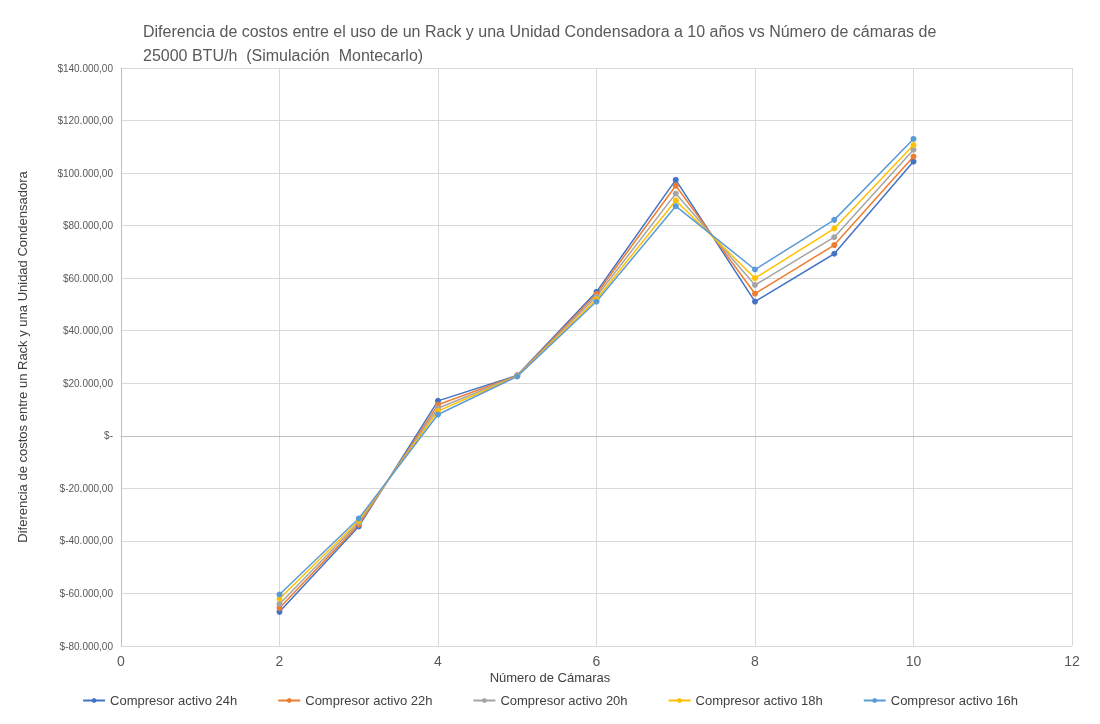  What do you see at coordinates (88, 278) in the screenshot?
I see `y-tick-label: $60.000,00` at bounding box center [88, 278].